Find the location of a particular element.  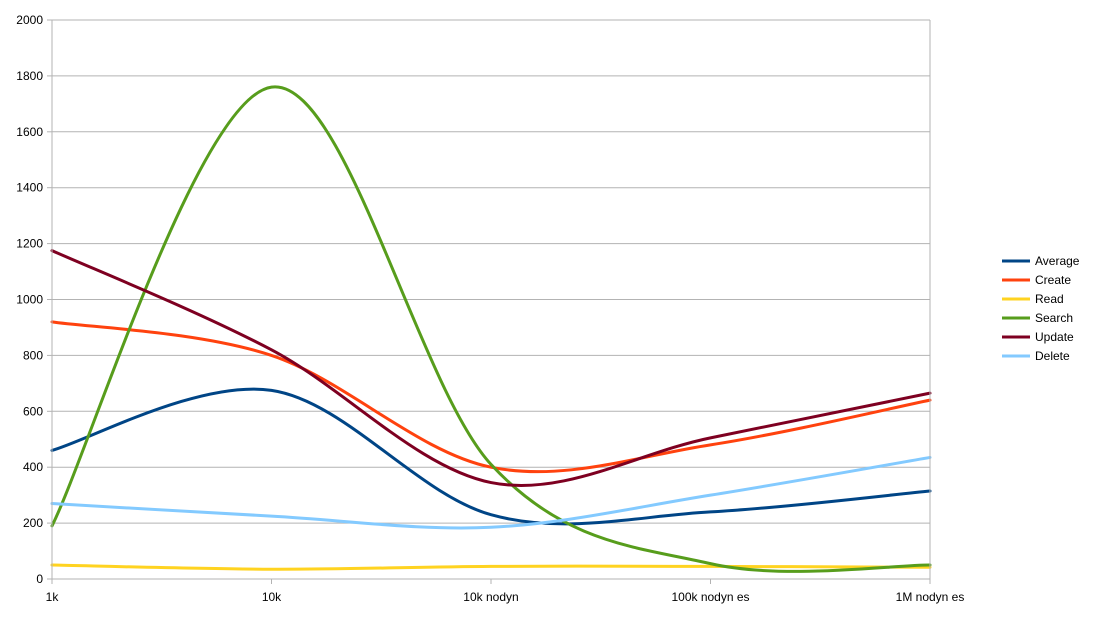

y-tick-label: 200 is located at coordinates (33, 523).